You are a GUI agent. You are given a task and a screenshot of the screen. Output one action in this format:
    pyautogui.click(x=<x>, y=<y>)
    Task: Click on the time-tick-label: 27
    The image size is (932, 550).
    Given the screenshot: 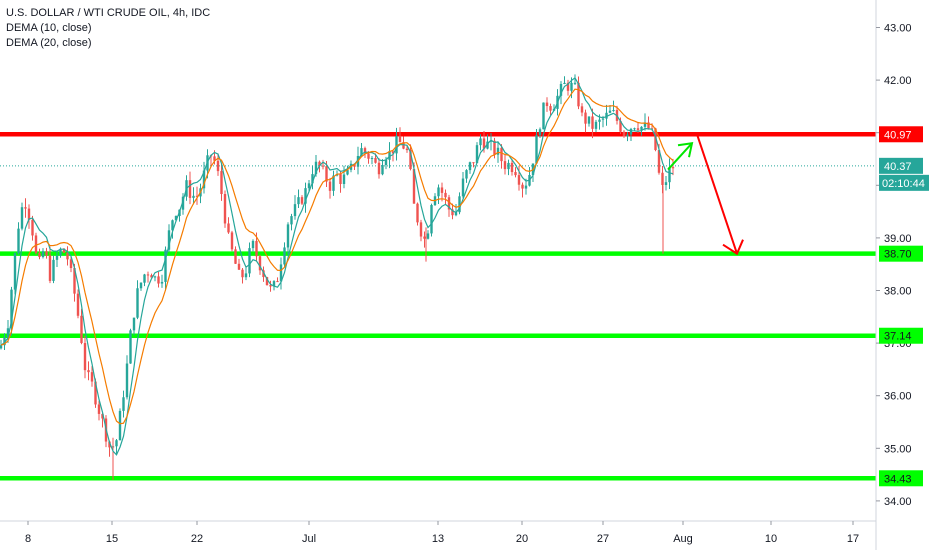 What is the action you would take?
    pyautogui.click(x=603, y=539)
    